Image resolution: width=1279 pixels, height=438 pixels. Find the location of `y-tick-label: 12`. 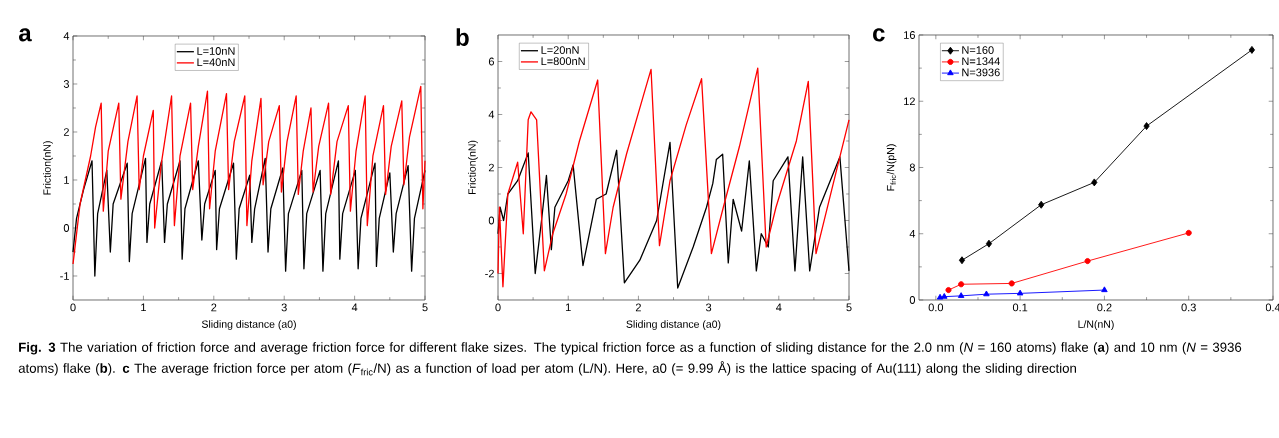

y-tick-label: 12 is located at coordinates (909, 101).